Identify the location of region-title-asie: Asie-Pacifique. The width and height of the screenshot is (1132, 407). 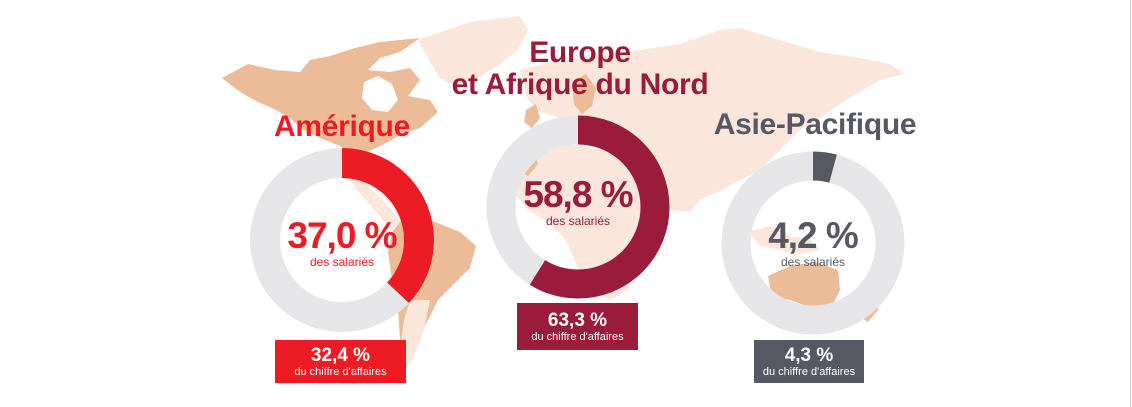
(815, 124).